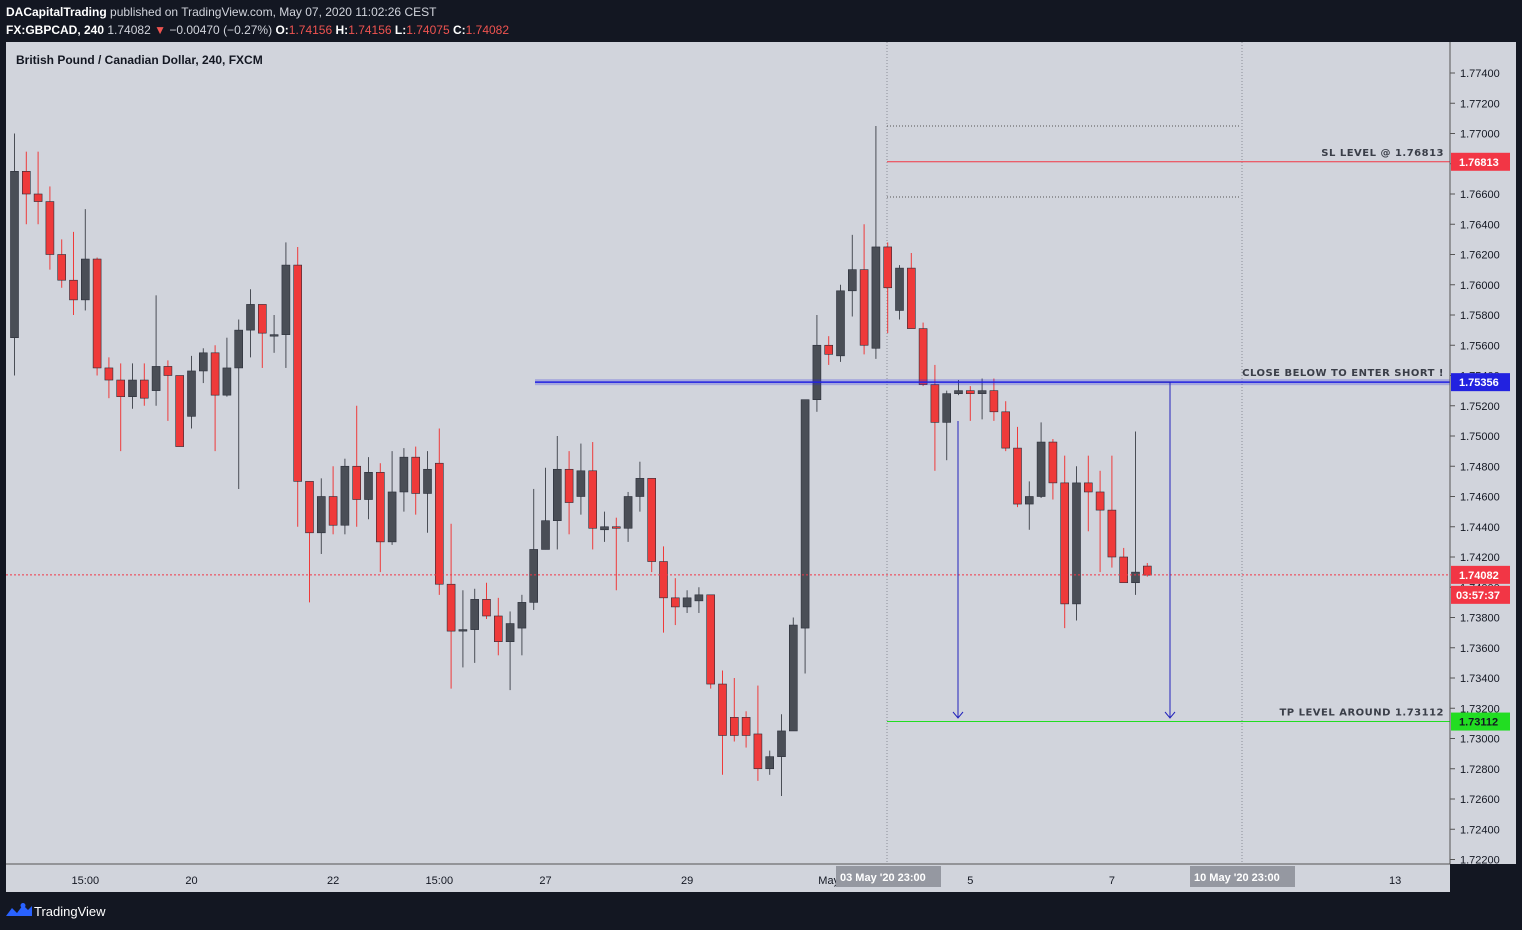 The width and height of the screenshot is (1522, 930). I want to click on y-tick-label: 1.75200, so click(1480, 407).